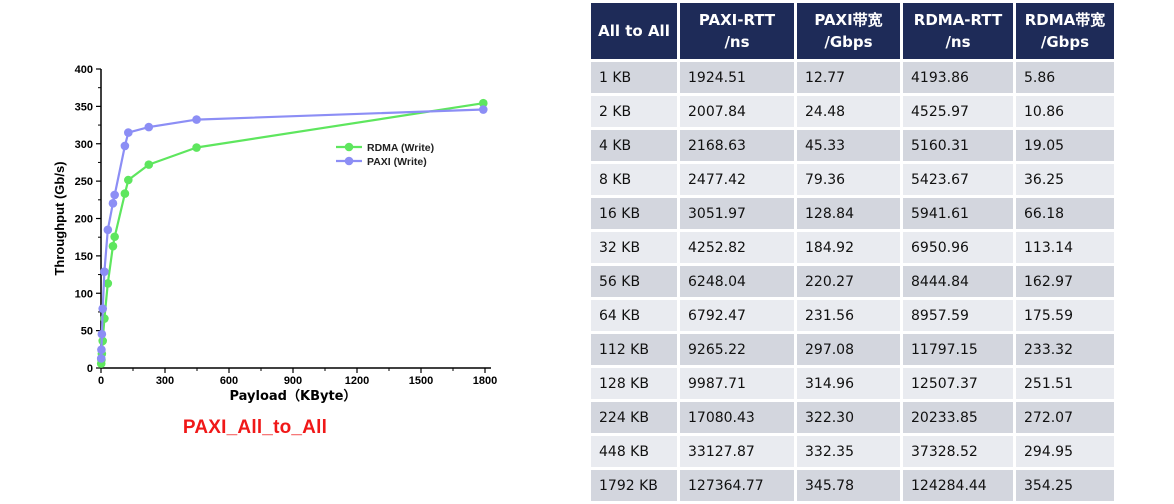 This screenshot has height=504, width=1174. What do you see at coordinates (485, 381) in the screenshot?
I see `x-tick-label: 1800` at bounding box center [485, 381].